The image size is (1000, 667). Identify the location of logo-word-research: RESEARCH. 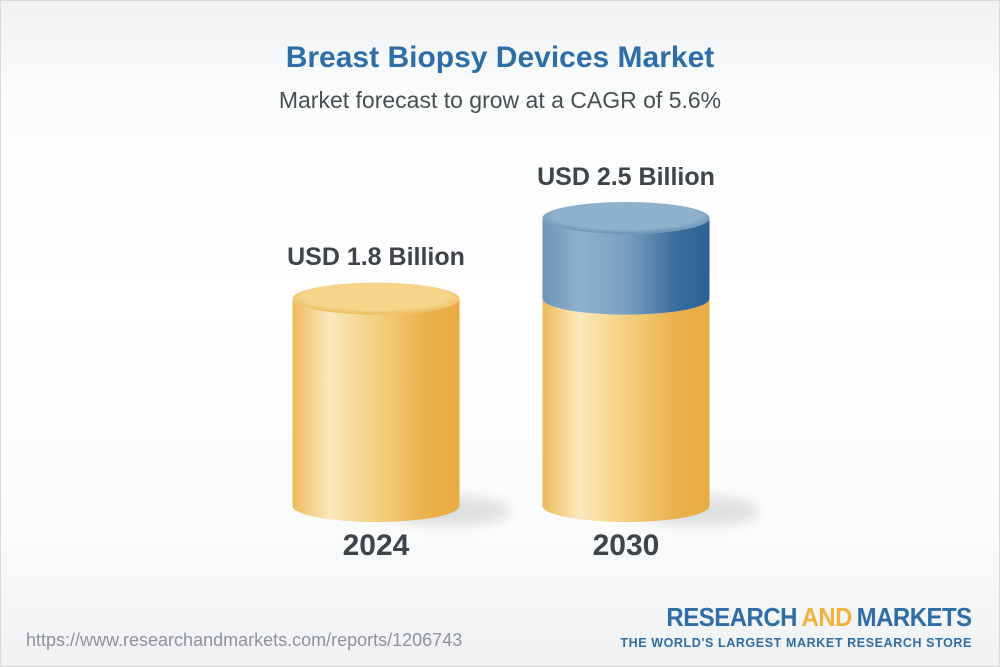
(732, 617).